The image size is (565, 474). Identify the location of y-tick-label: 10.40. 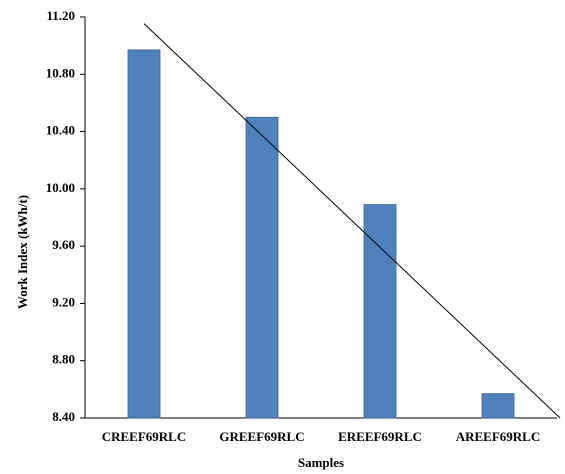
(60, 130).